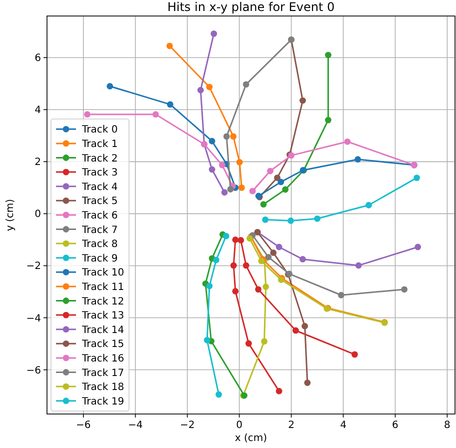 The width and height of the screenshot is (456, 448). What do you see at coordinates (102, 287) in the screenshot?
I see `legend-label: Track 11` at bounding box center [102, 287].